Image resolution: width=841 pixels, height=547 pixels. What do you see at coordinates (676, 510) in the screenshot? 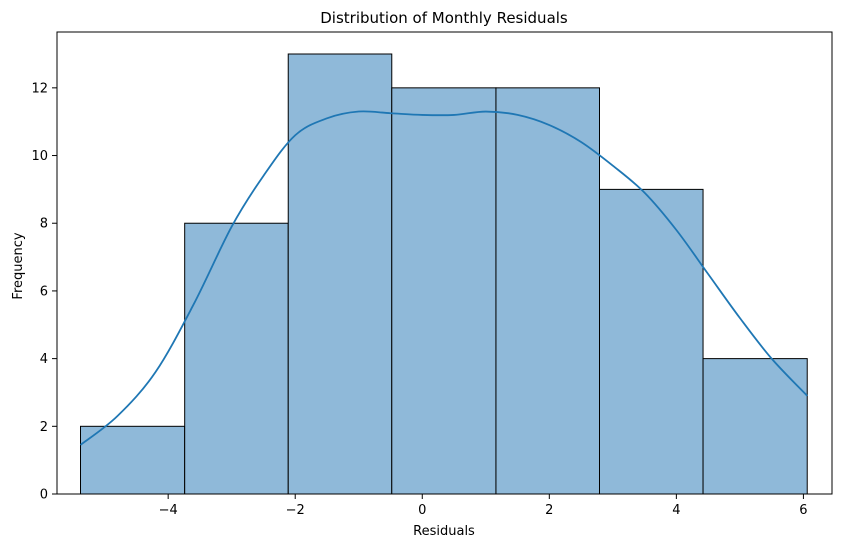
I see `x-tick-label: 4` at bounding box center [676, 510].